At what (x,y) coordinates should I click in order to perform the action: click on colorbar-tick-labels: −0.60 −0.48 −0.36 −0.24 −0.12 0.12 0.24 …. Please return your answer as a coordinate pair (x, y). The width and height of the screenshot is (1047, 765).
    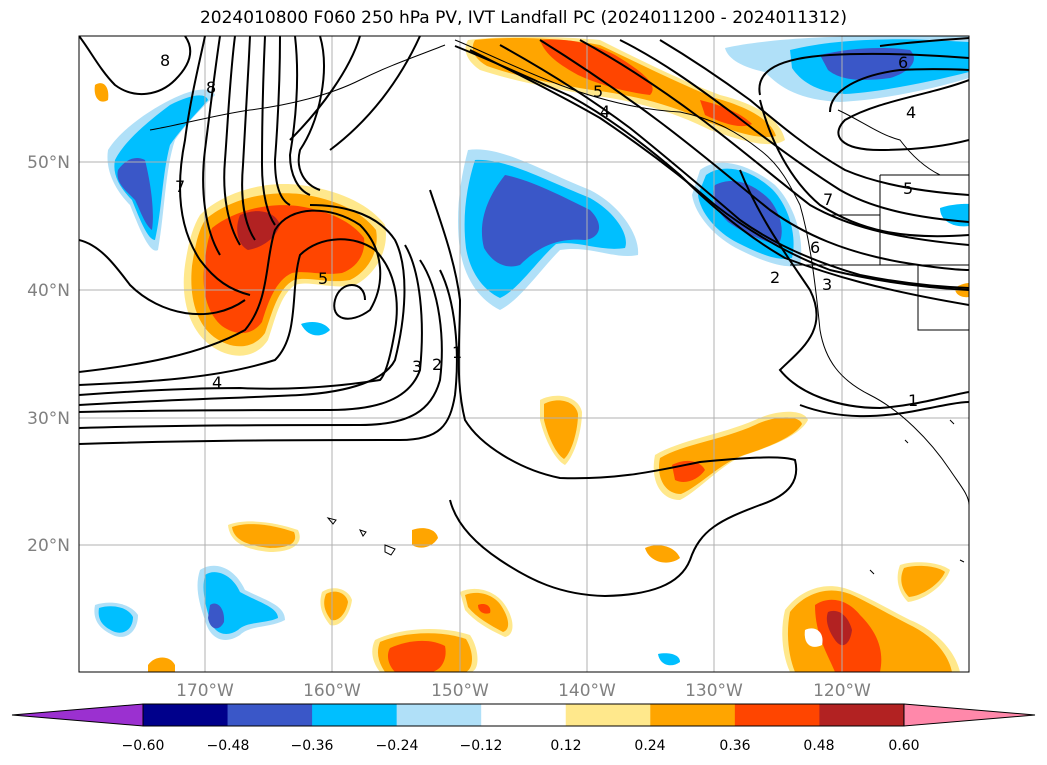
    Looking at the image, I should click on (521, 746).